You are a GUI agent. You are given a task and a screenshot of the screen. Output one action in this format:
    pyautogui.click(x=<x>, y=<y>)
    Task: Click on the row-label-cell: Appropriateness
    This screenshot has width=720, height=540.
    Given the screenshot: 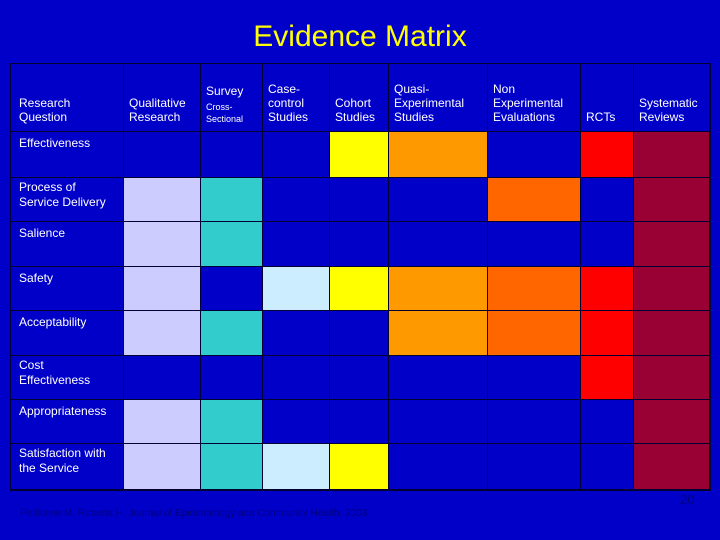 What is the action you would take?
    pyautogui.click(x=67, y=422)
    